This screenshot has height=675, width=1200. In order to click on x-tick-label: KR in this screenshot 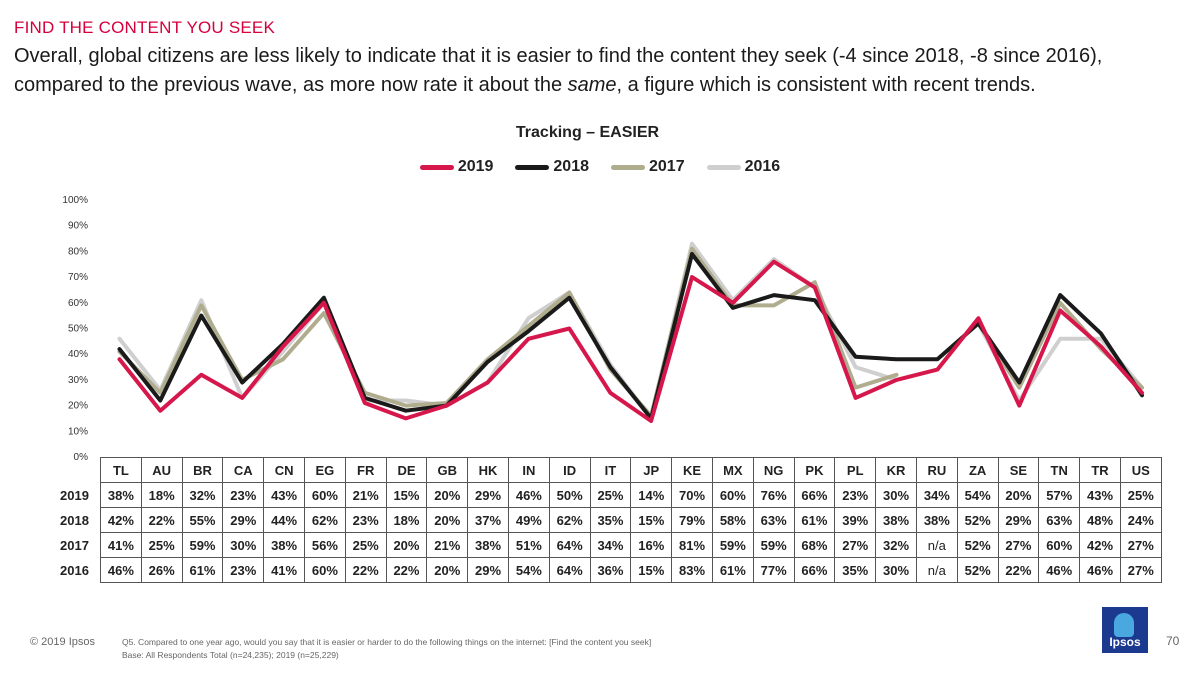, I will do `click(896, 470)`.